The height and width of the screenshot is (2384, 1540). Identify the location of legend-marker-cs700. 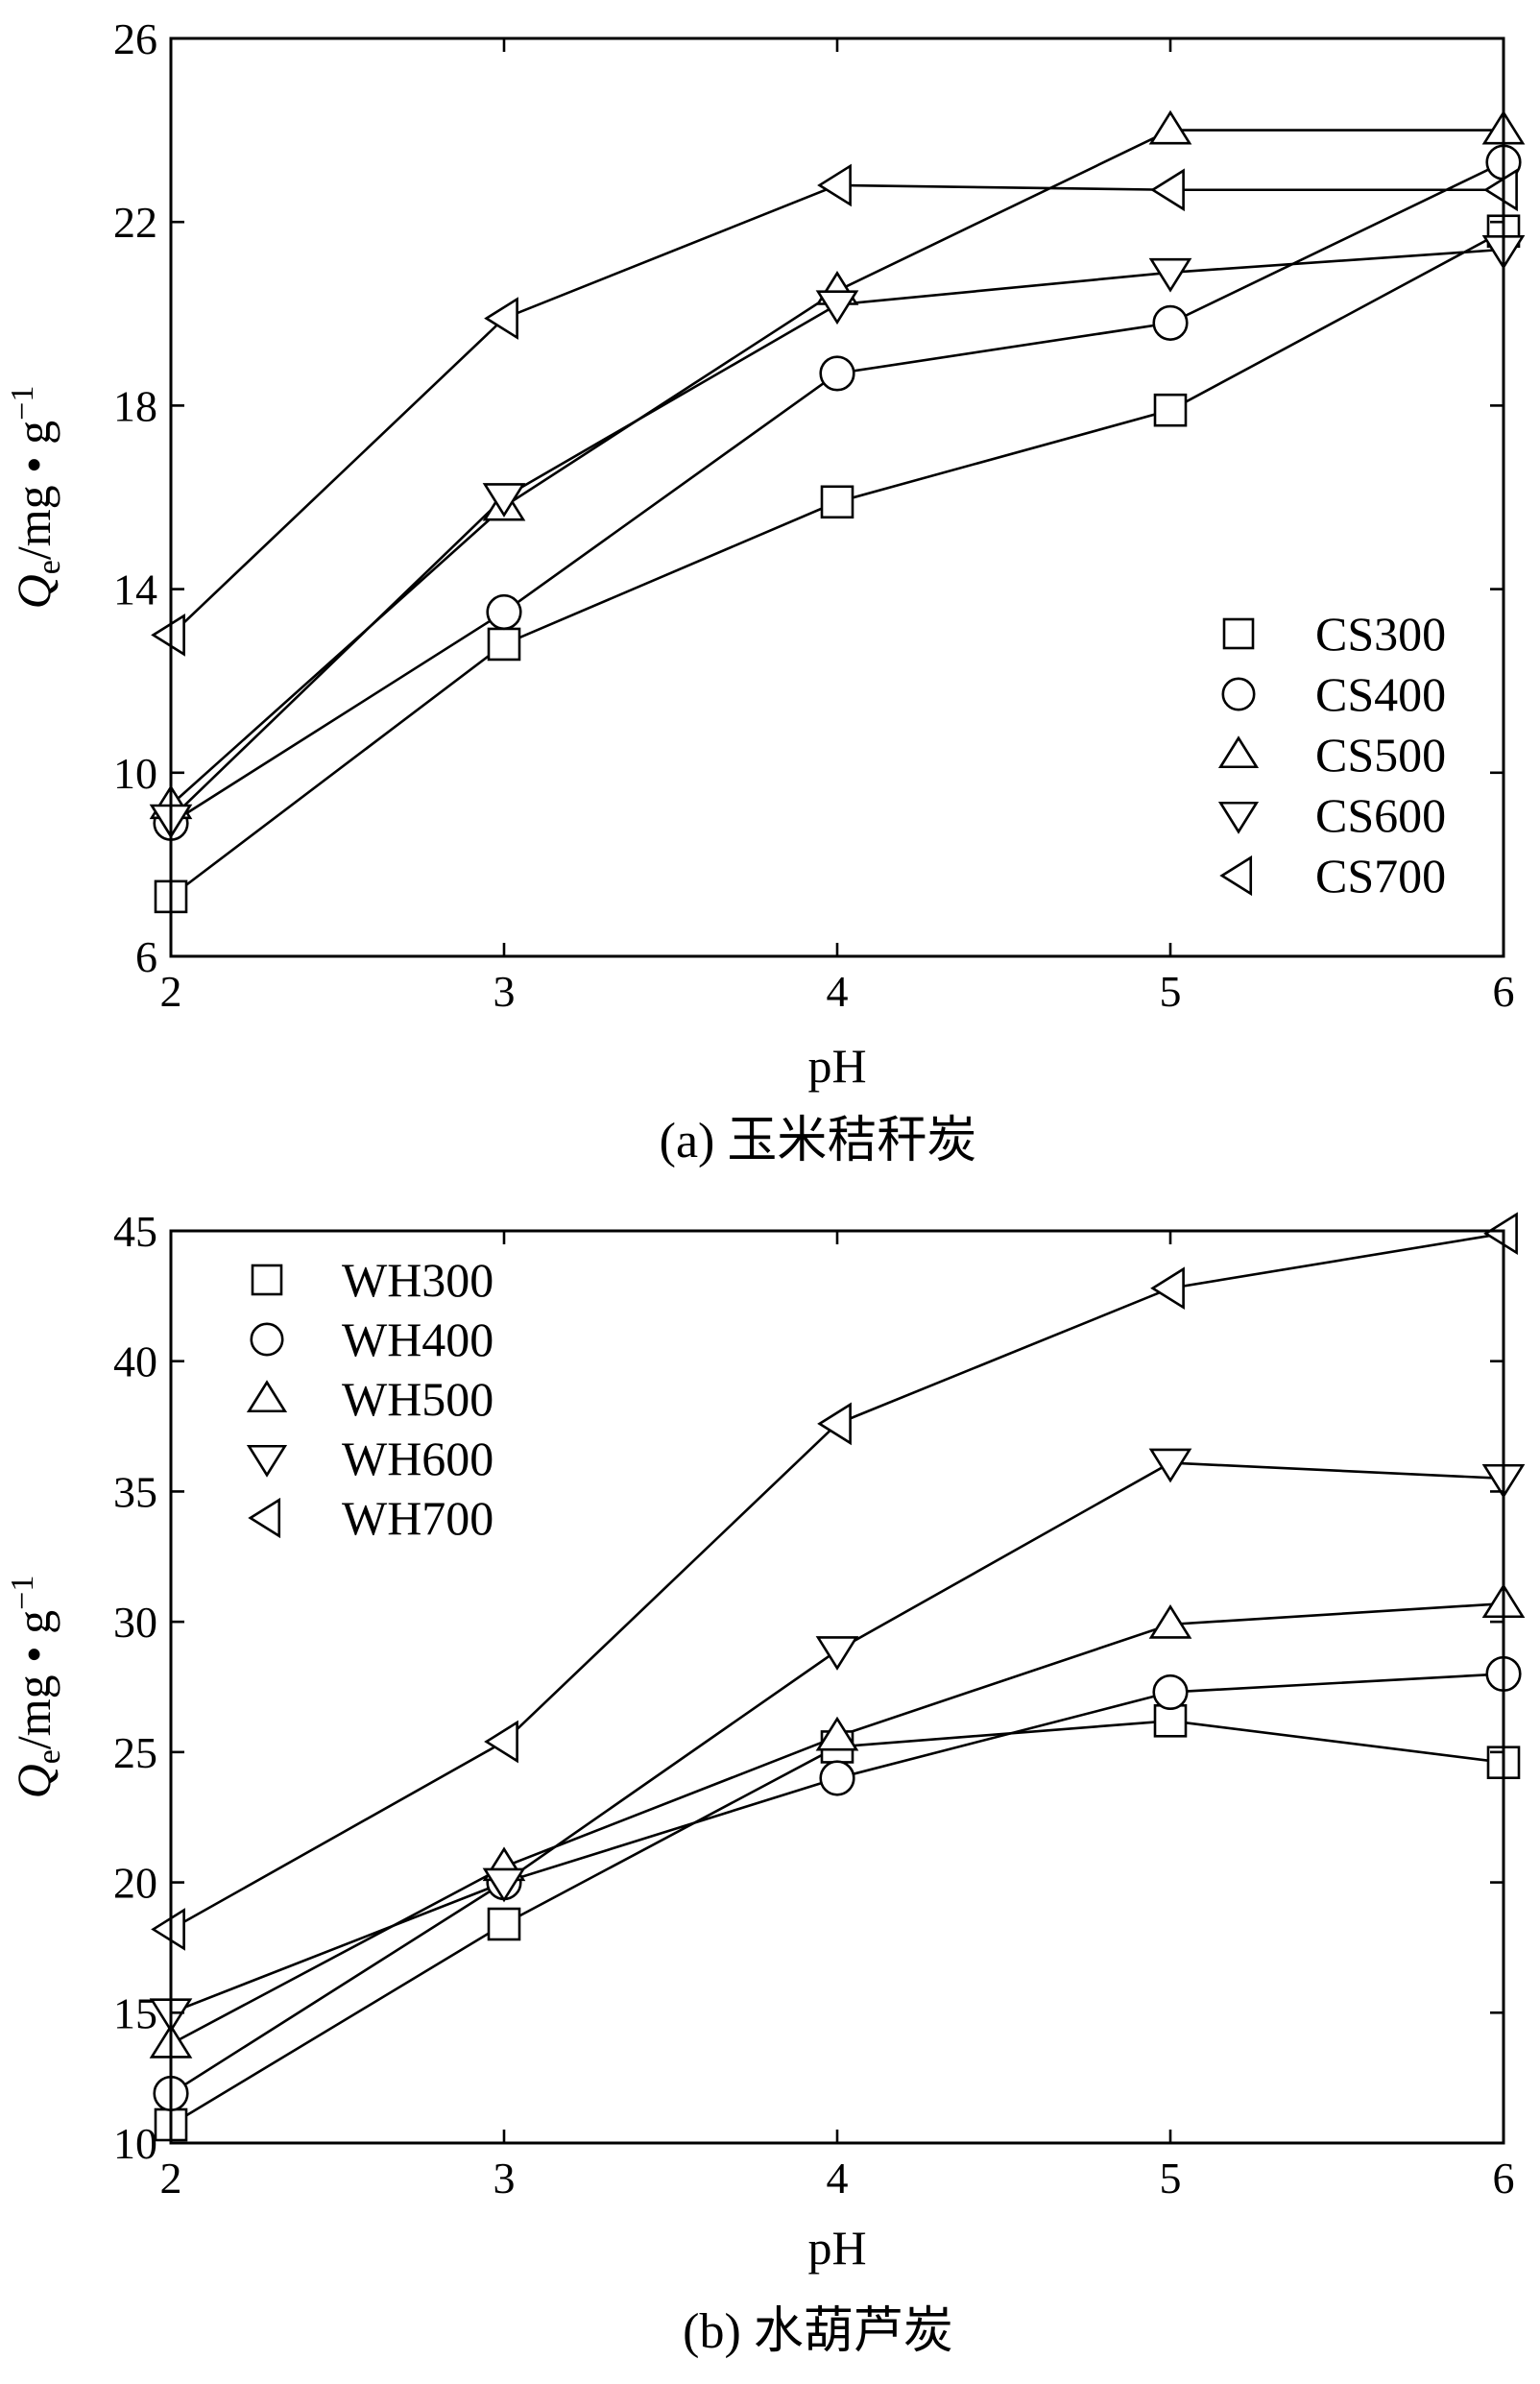
(1236, 876).